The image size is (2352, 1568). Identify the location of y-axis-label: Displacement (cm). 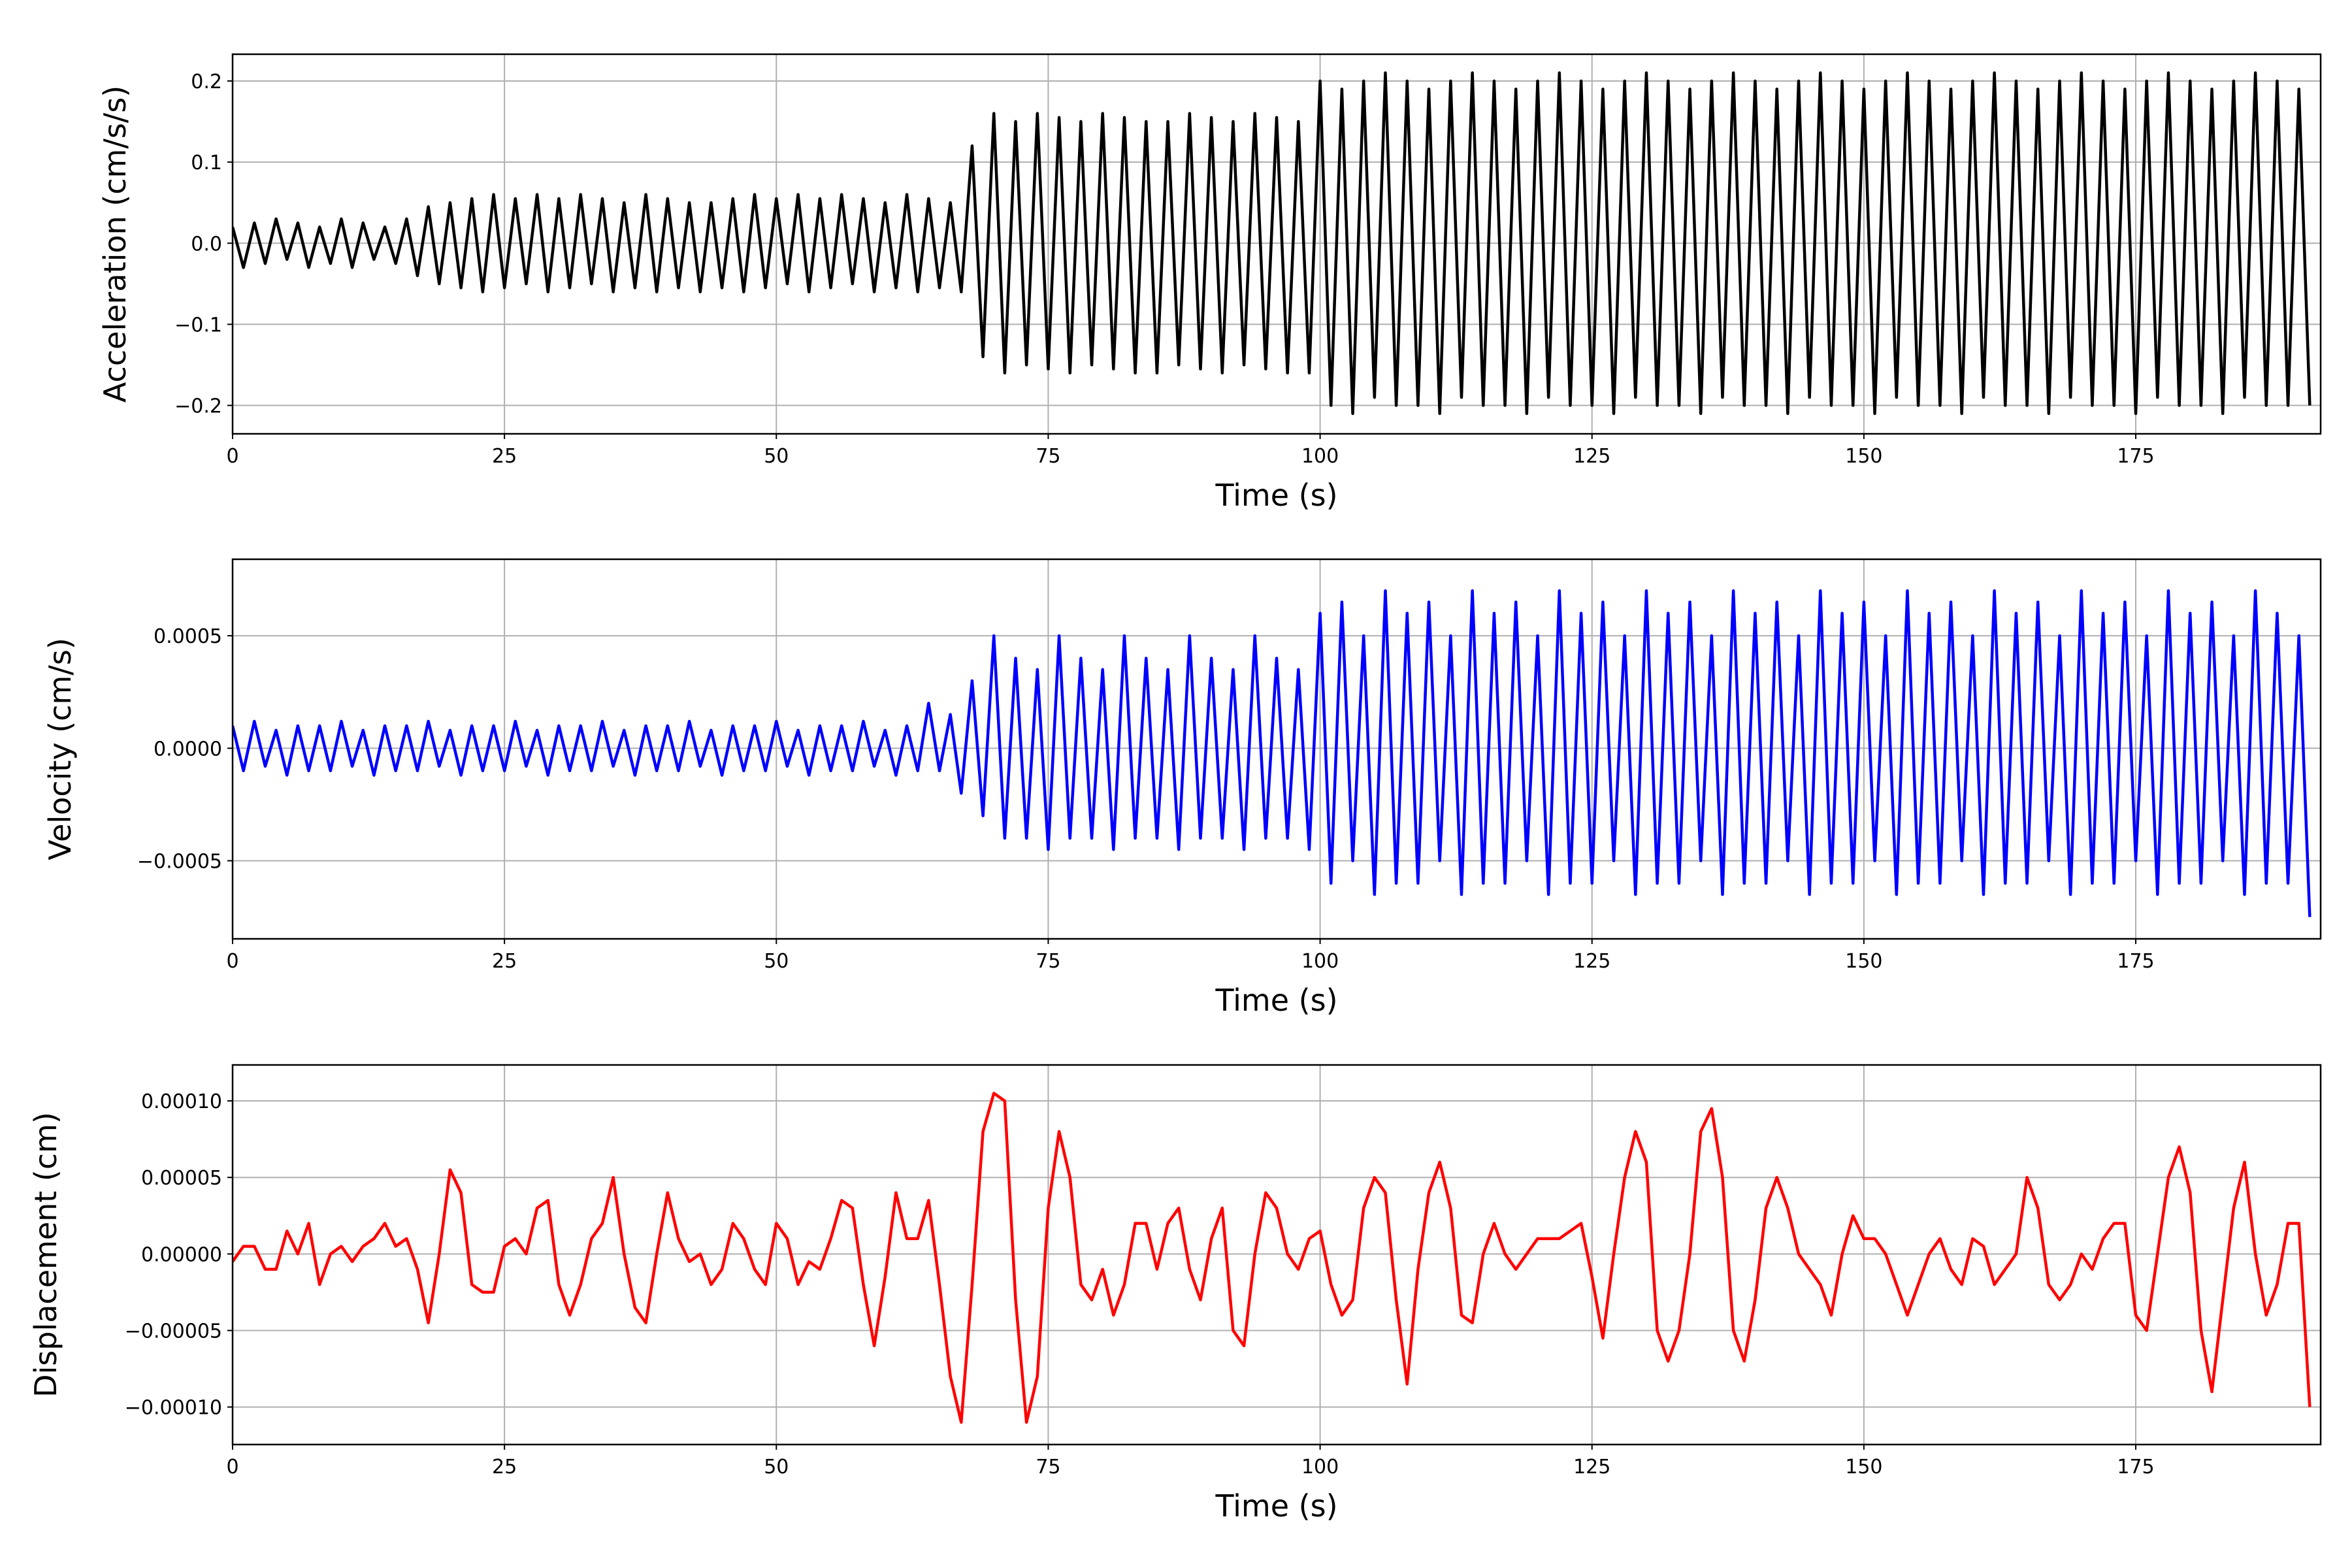
(45, 1254).